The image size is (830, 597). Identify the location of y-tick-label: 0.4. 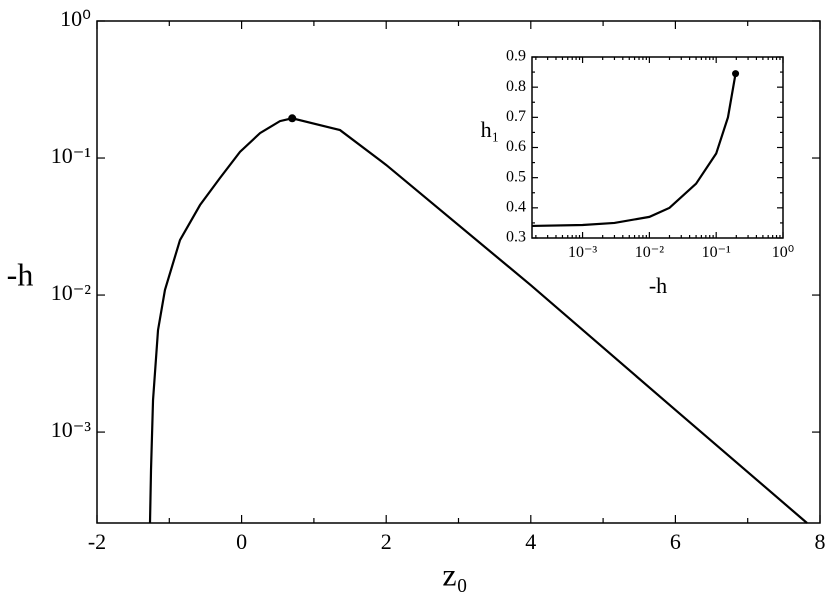
(516, 207).